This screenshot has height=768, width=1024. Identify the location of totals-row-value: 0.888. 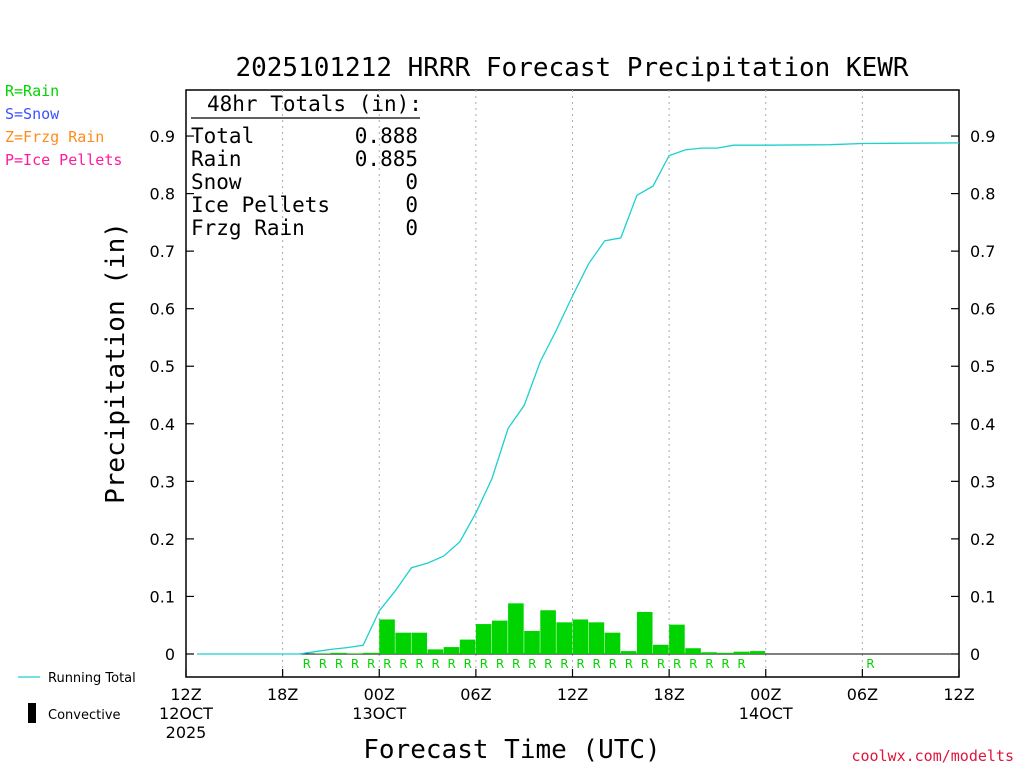
(386, 136).